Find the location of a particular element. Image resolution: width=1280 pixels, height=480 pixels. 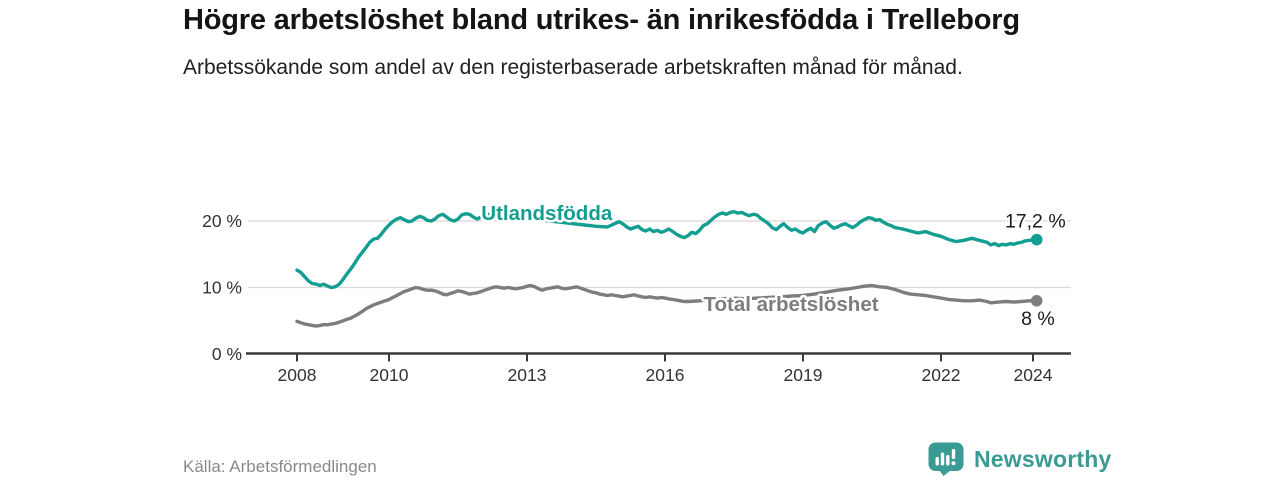

y-tick-label-0: 0 % is located at coordinates (227, 354).